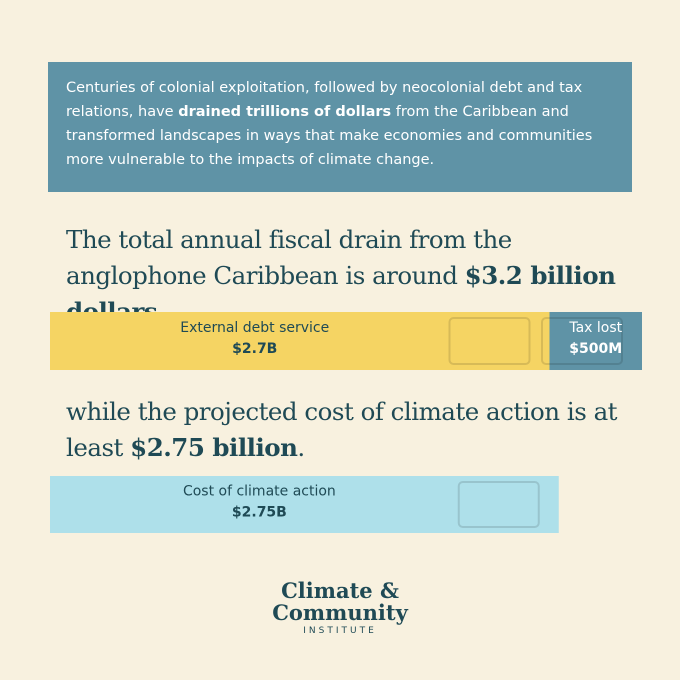  I want to click on headline-bold: $2.75 billion, so click(214, 447).